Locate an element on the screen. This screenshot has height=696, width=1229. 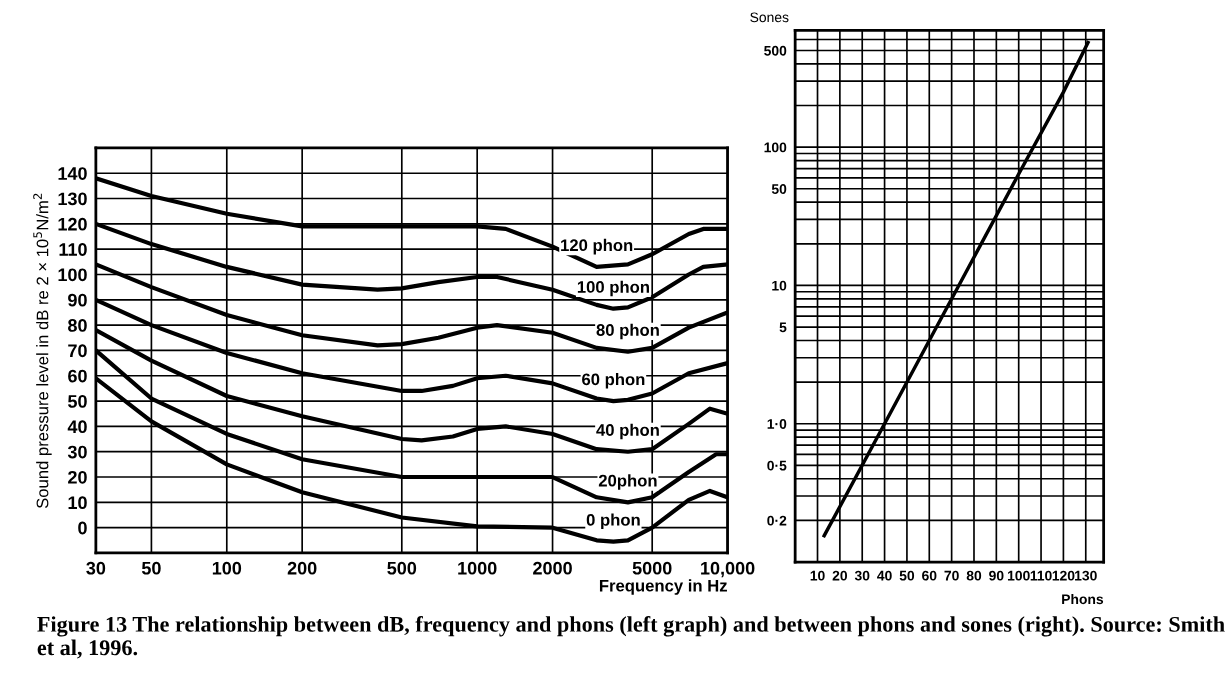
y-tick-label: 60 is located at coordinates (77, 376).